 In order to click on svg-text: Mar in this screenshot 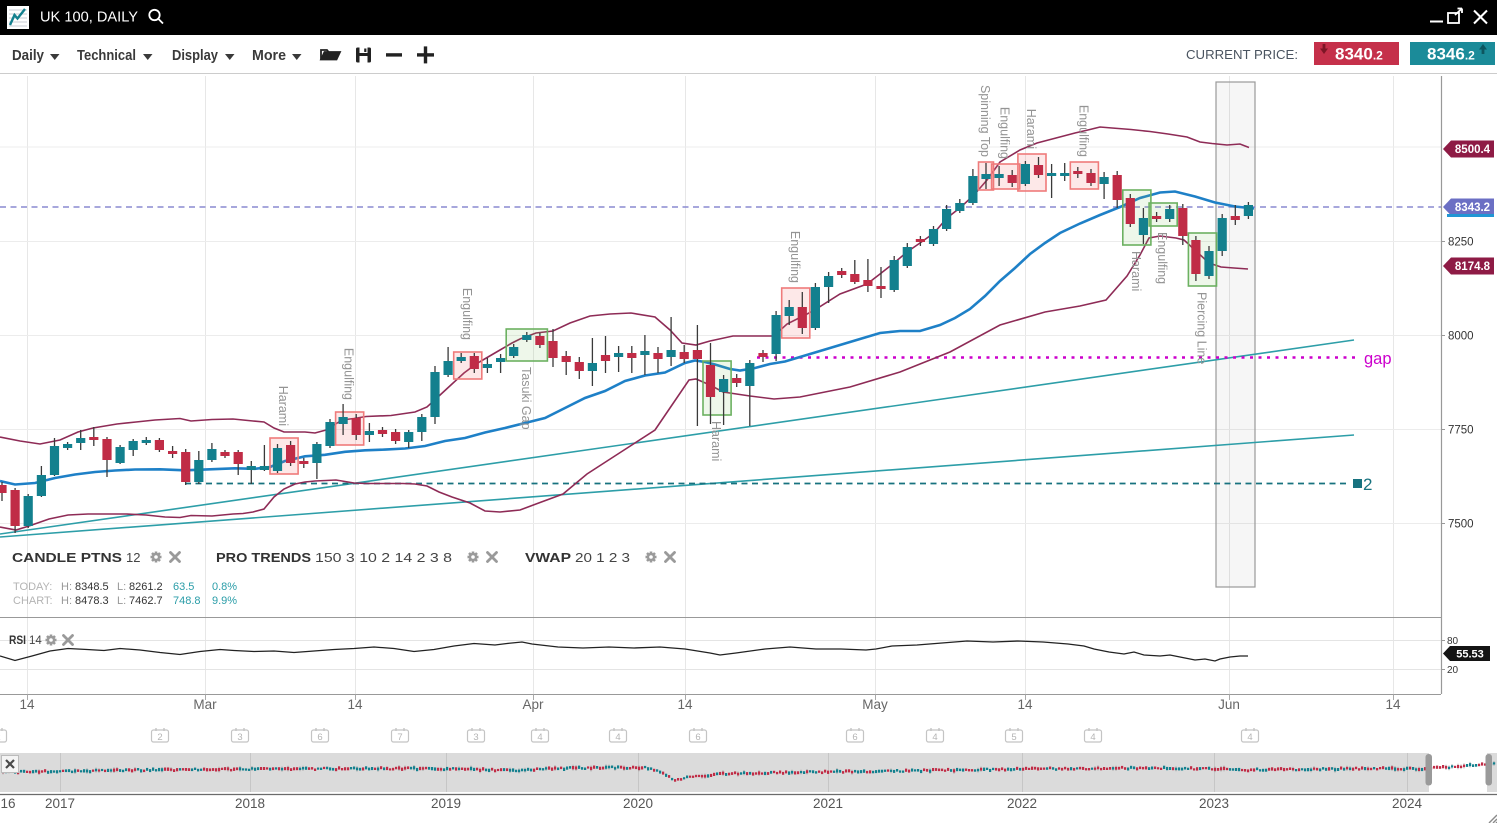, I will do `click(205, 704)`.